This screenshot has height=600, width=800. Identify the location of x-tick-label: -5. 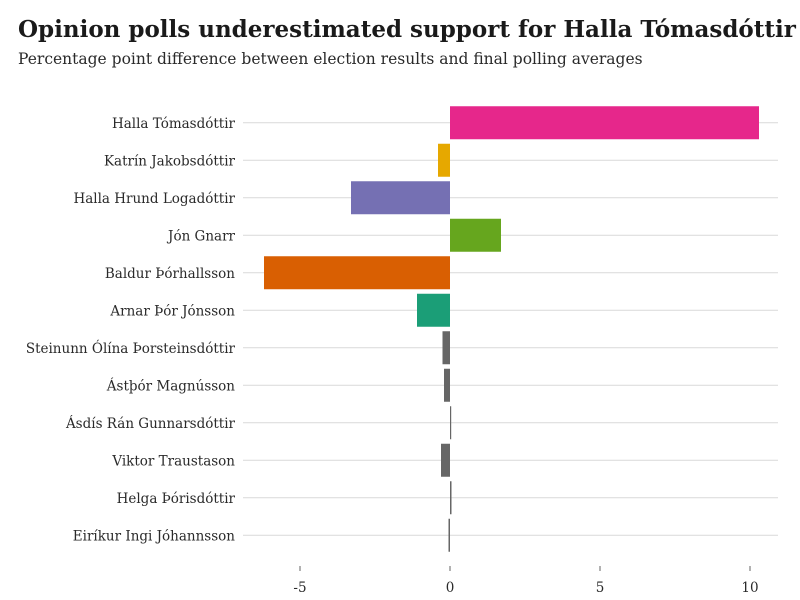
(299, 588).